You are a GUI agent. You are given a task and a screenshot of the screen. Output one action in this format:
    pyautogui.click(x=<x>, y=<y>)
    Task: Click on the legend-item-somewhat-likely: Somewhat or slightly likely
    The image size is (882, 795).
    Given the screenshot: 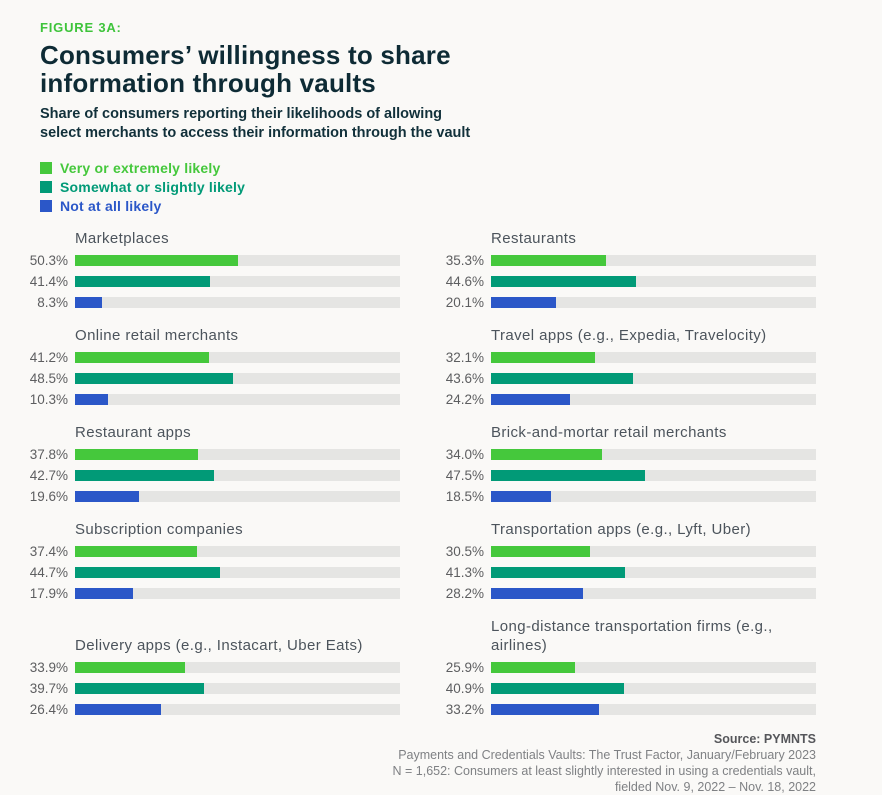 What is the action you would take?
    pyautogui.click(x=428, y=186)
    